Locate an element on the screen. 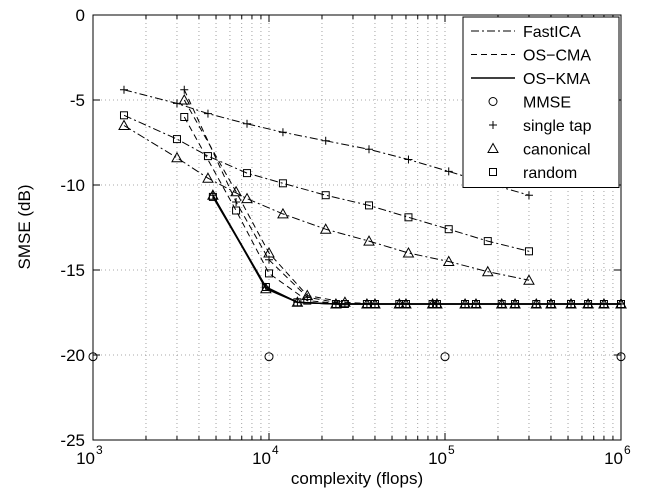 The height and width of the screenshot is (491, 647). legend-label: FastICA is located at coordinates (552, 32).